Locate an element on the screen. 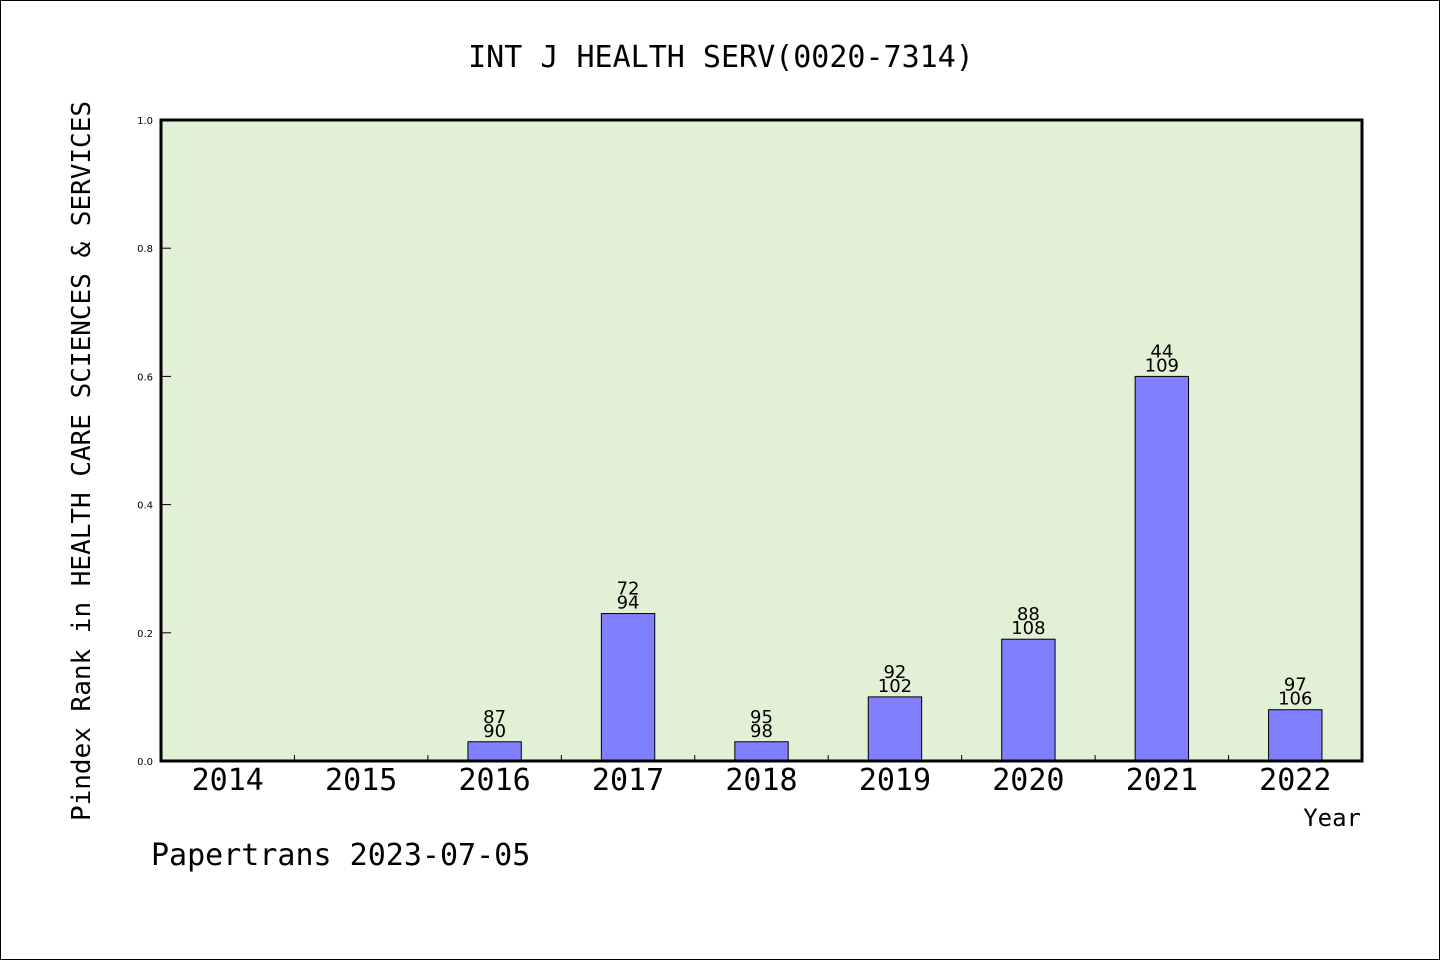 The height and width of the screenshot is (961, 1440). bar-label-top: 92 is located at coordinates (894, 672).